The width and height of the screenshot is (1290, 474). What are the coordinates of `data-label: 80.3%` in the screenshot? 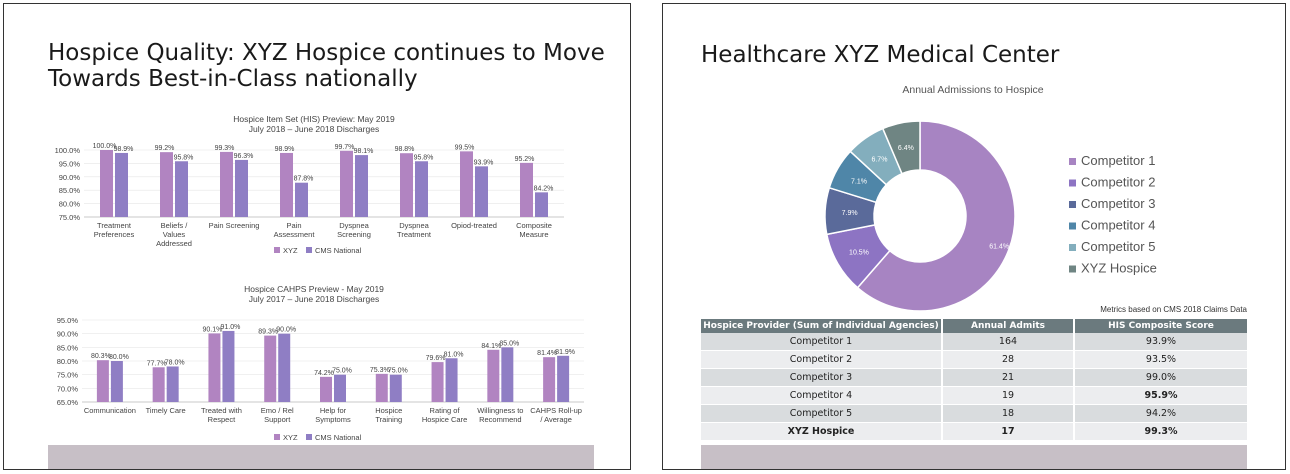 It's located at (101, 356).